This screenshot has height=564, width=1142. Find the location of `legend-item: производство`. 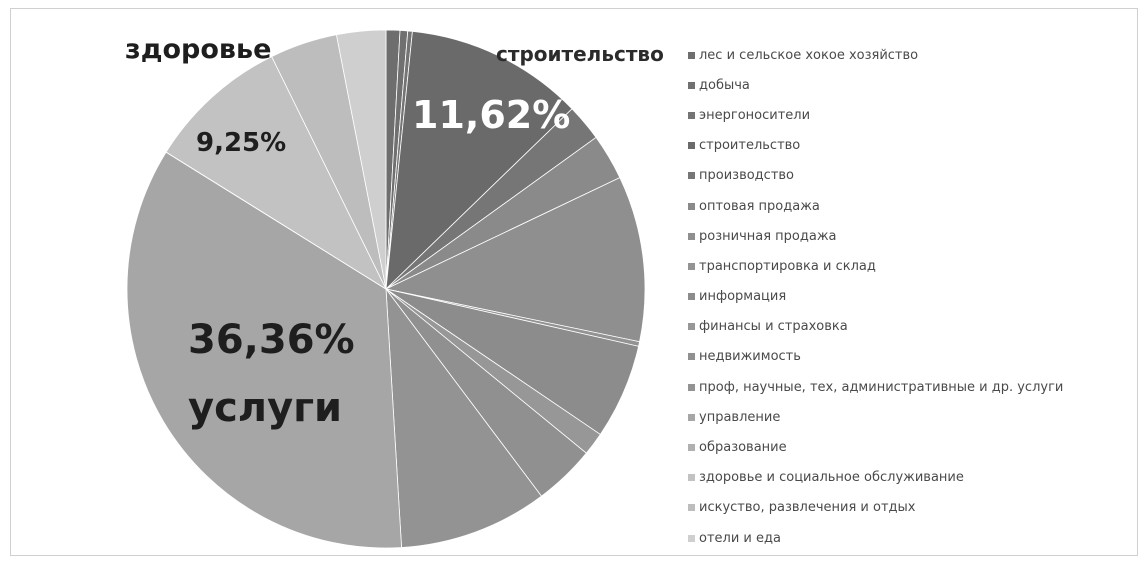

legend-item: производство is located at coordinates (875, 176).